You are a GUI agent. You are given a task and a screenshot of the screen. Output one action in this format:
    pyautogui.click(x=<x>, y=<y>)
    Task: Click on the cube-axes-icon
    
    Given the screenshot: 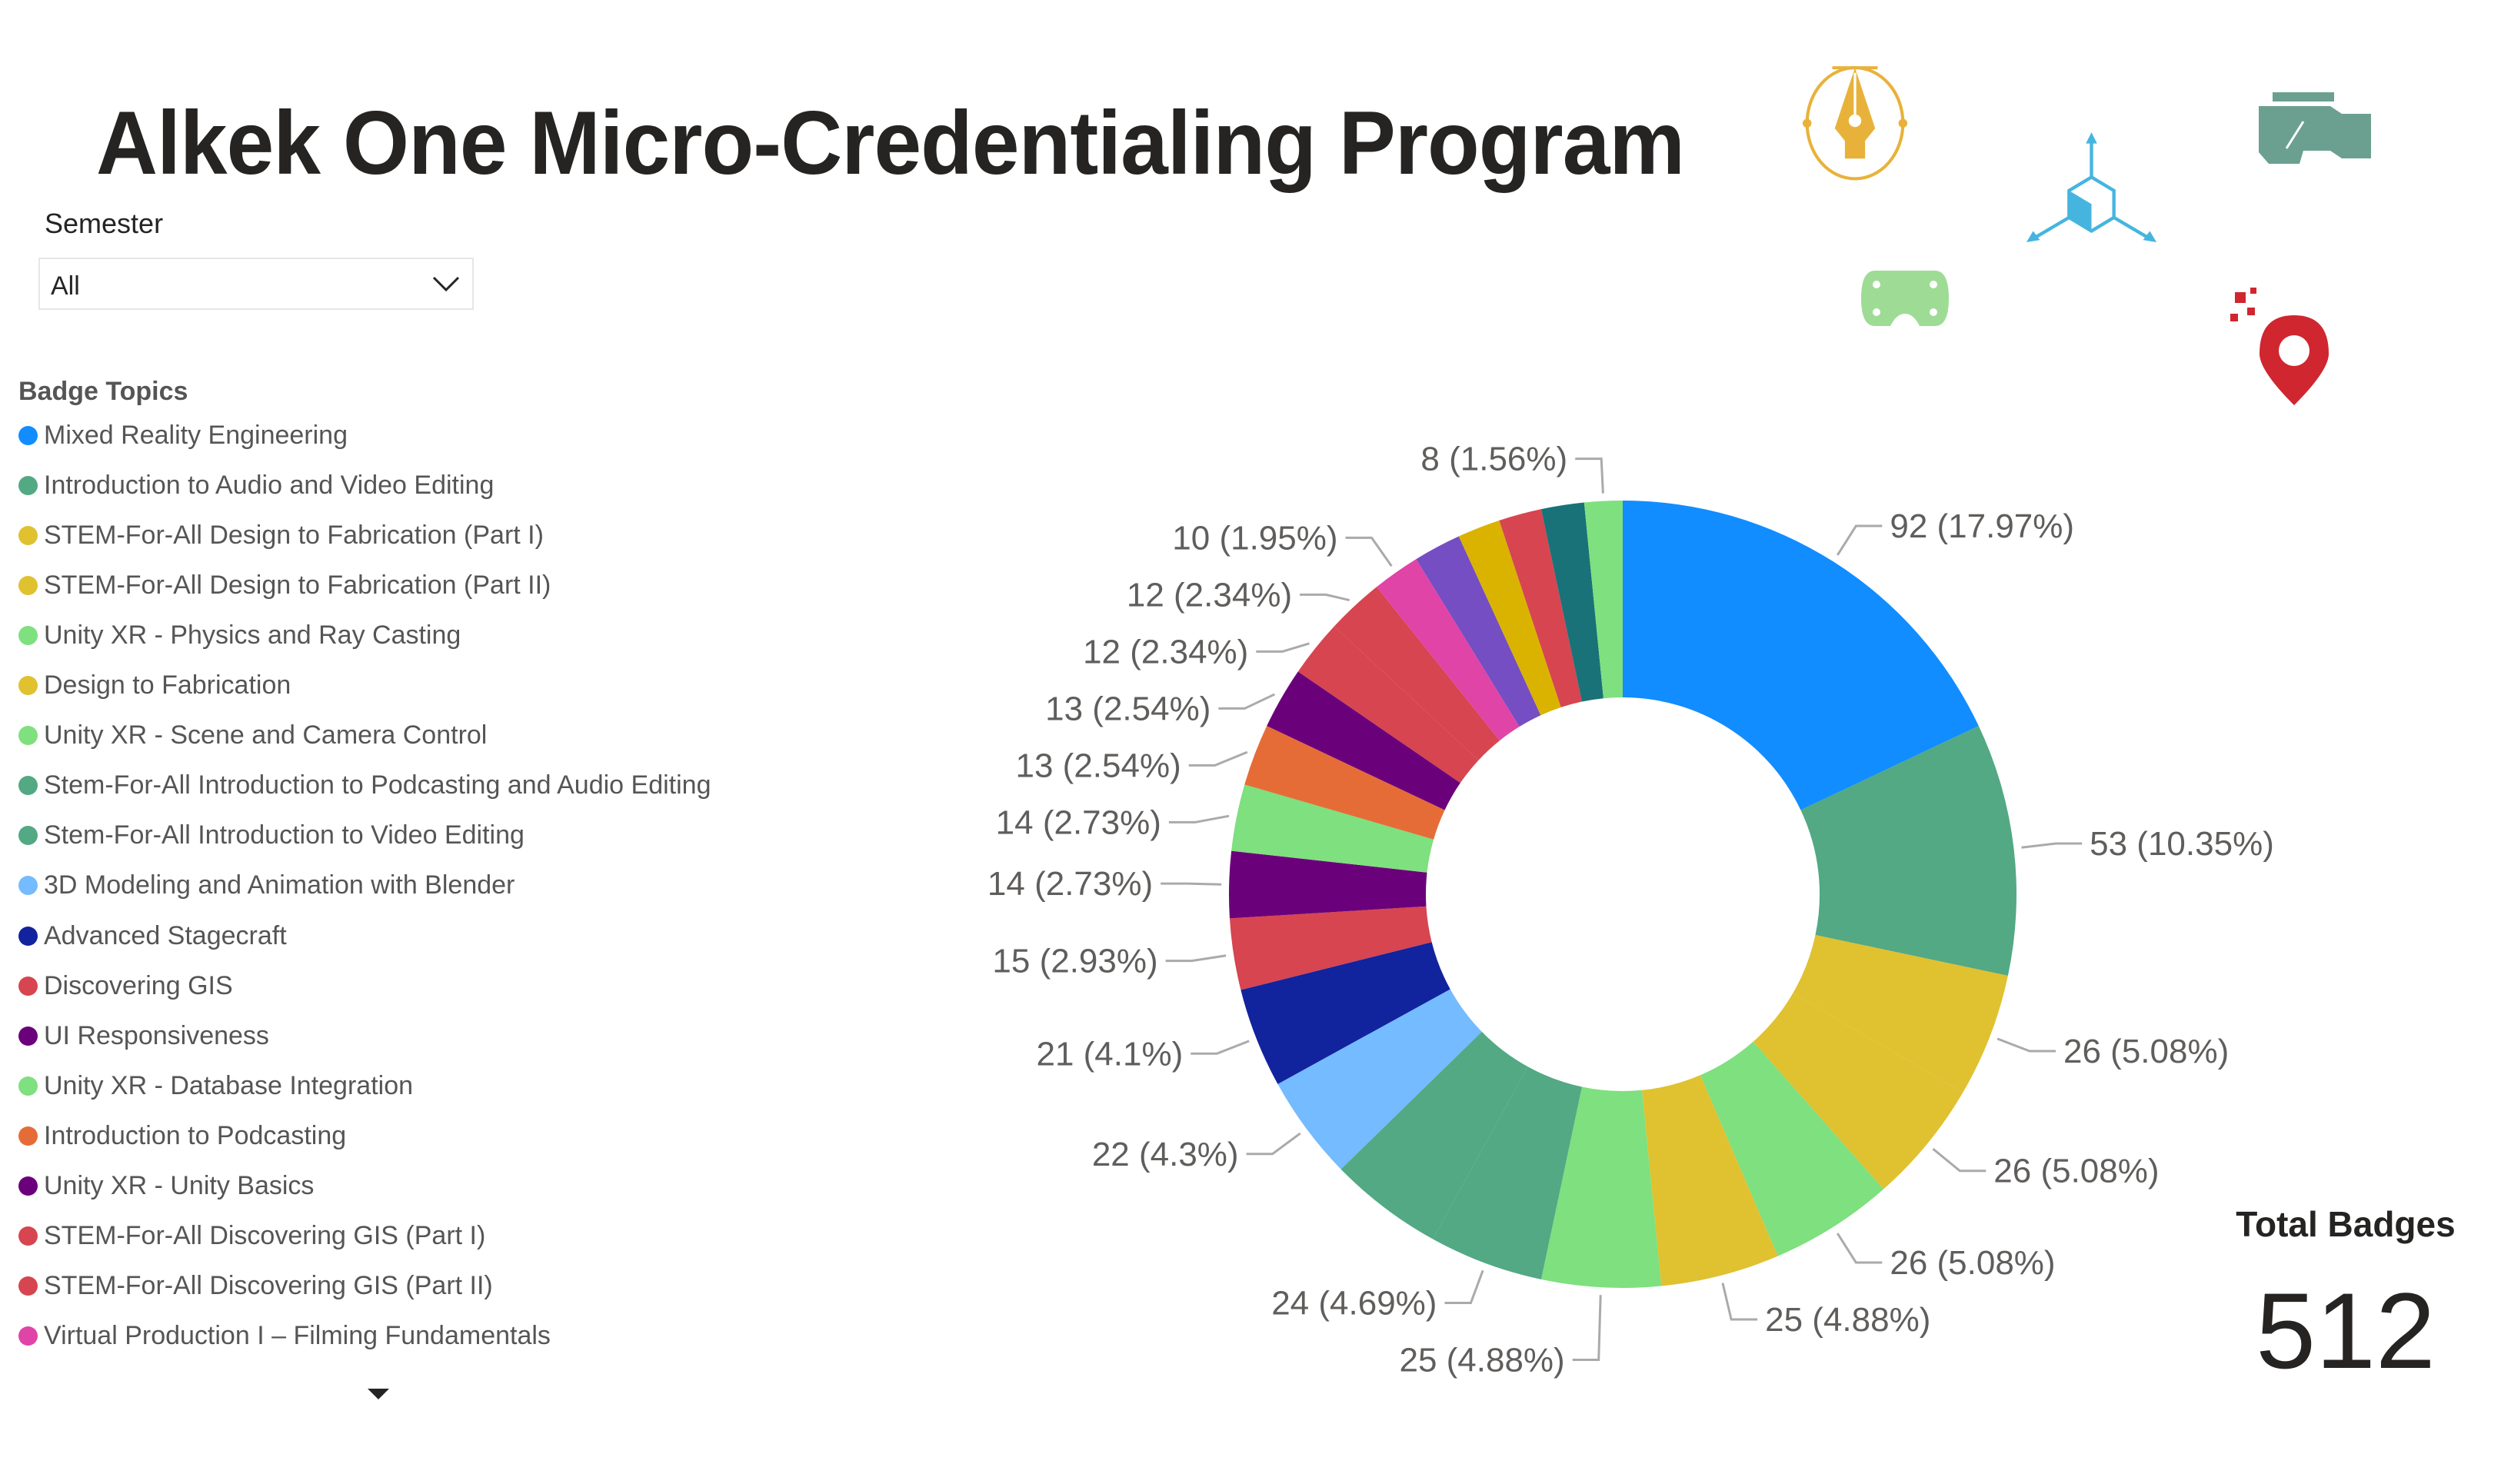 What is the action you would take?
    pyautogui.click(x=2091, y=187)
    